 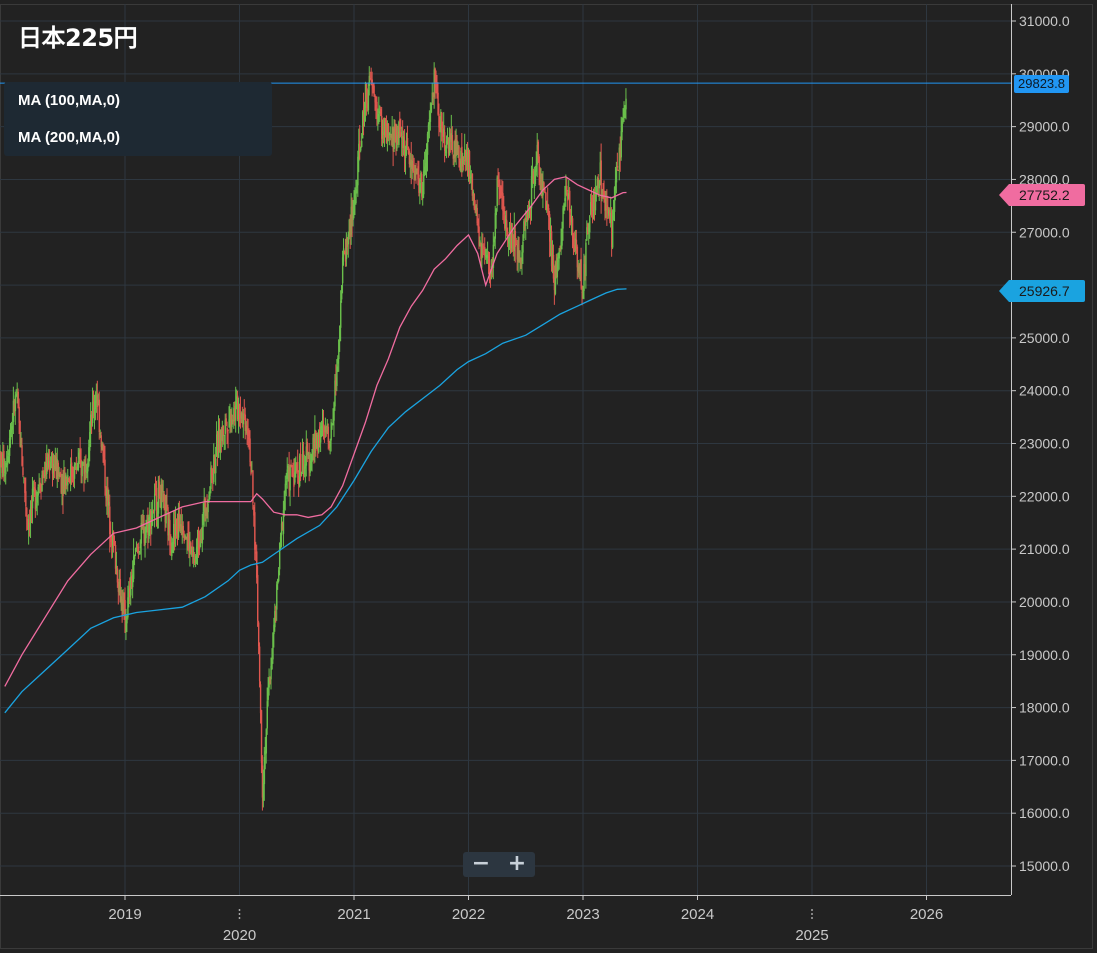 I want to click on last-price-tag: 29823.8, so click(x=1041, y=84).